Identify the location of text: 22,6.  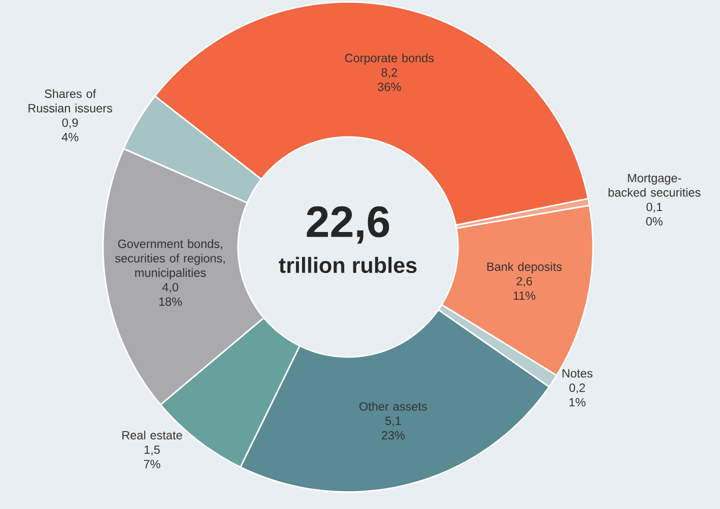
(348, 225).